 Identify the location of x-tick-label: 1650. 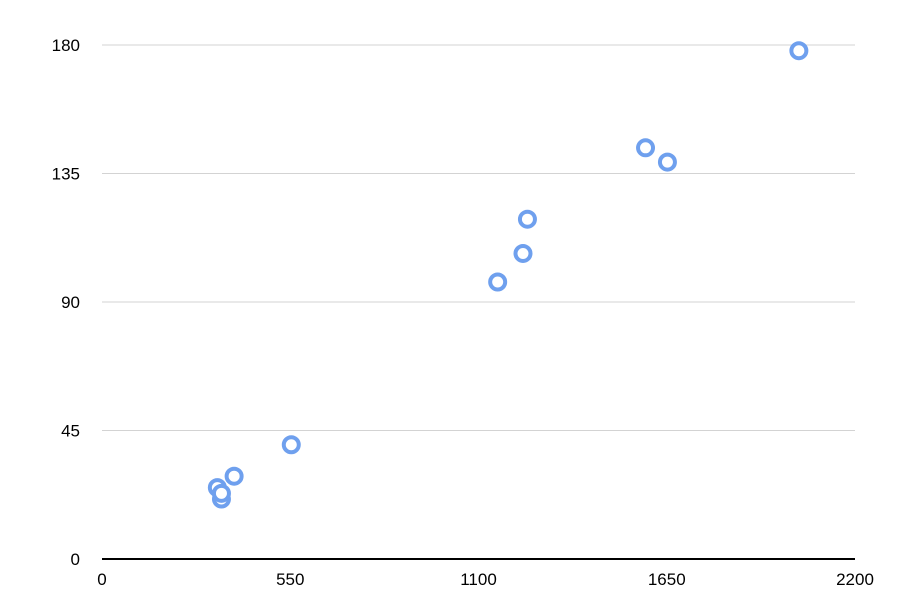
(667, 579).